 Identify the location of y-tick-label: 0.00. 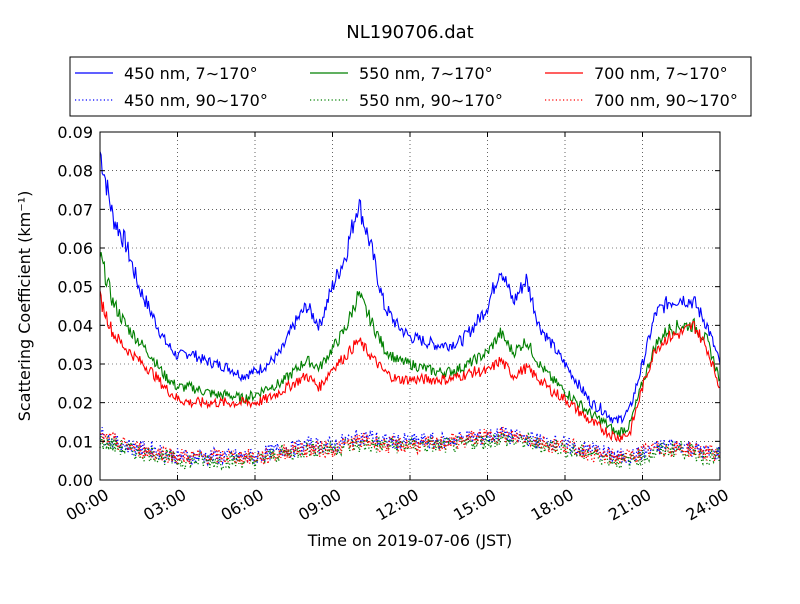
(75, 480).